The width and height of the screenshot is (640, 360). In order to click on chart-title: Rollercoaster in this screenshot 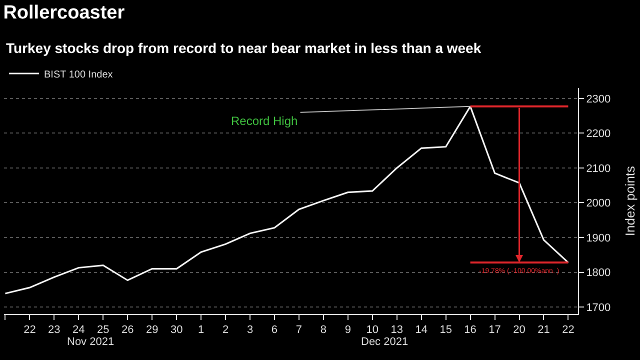, I will do `click(64, 13)`.